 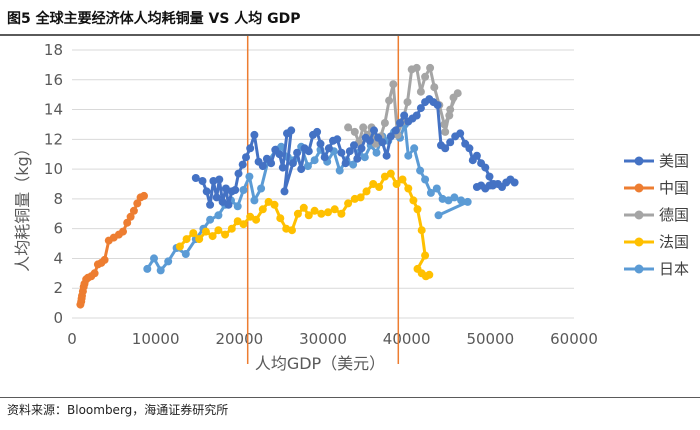 What do you see at coordinates (58, 288) in the screenshot?
I see `y-tick-label: 2` at bounding box center [58, 288].